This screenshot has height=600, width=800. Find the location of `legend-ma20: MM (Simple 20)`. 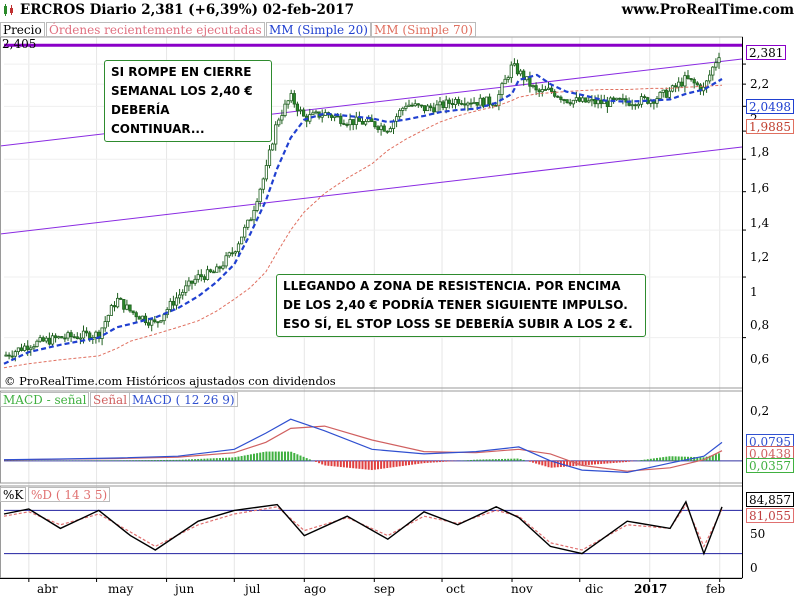

legend-ma20: MM (Simple 20) is located at coordinates (318, 29).